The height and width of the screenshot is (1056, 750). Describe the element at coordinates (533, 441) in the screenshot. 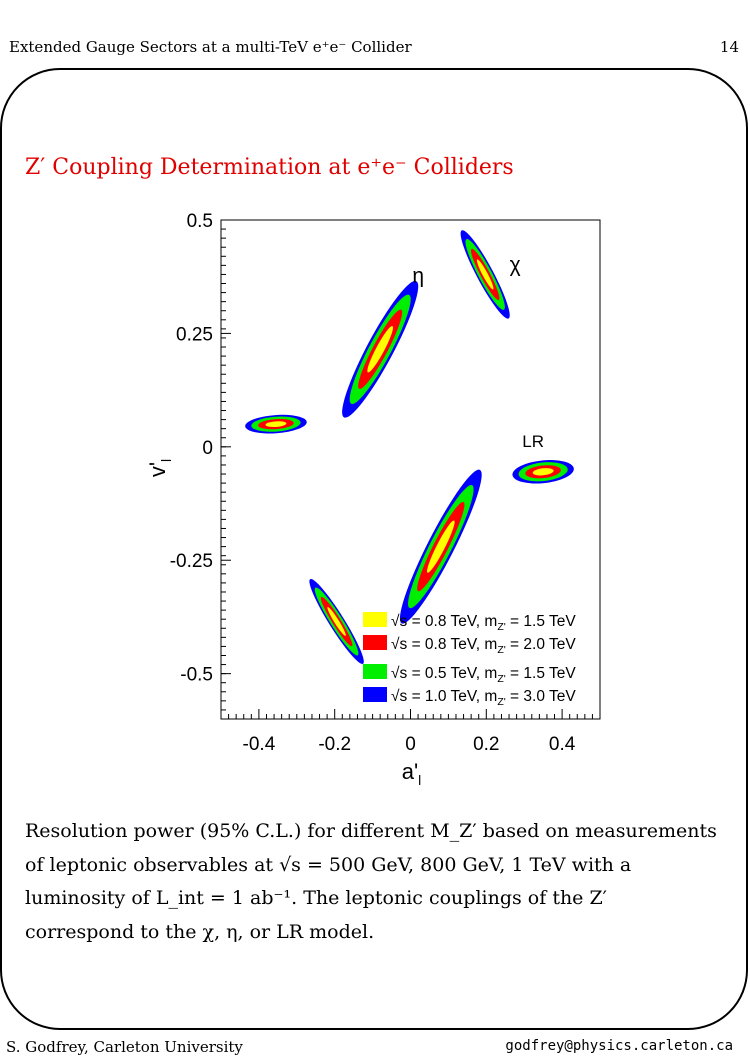

I see `contour-label: LR` at that location.